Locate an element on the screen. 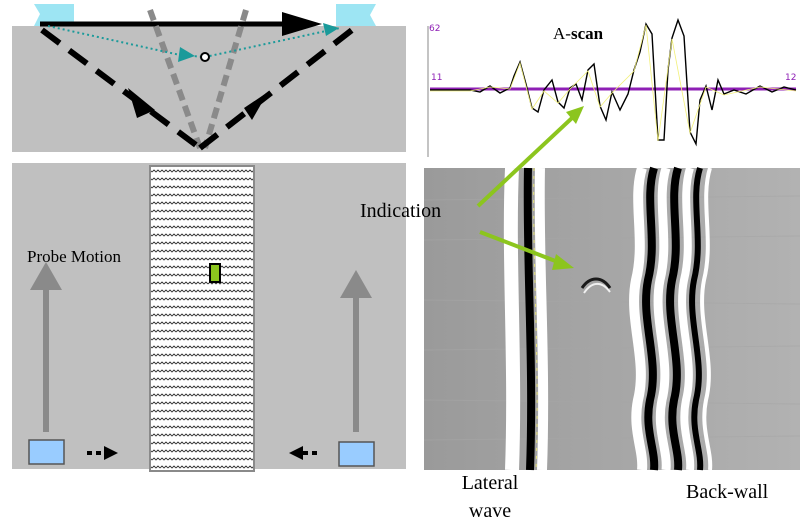 The height and width of the screenshot is (526, 800). pointer-to-ascan-head is located at coordinates (575, 115).